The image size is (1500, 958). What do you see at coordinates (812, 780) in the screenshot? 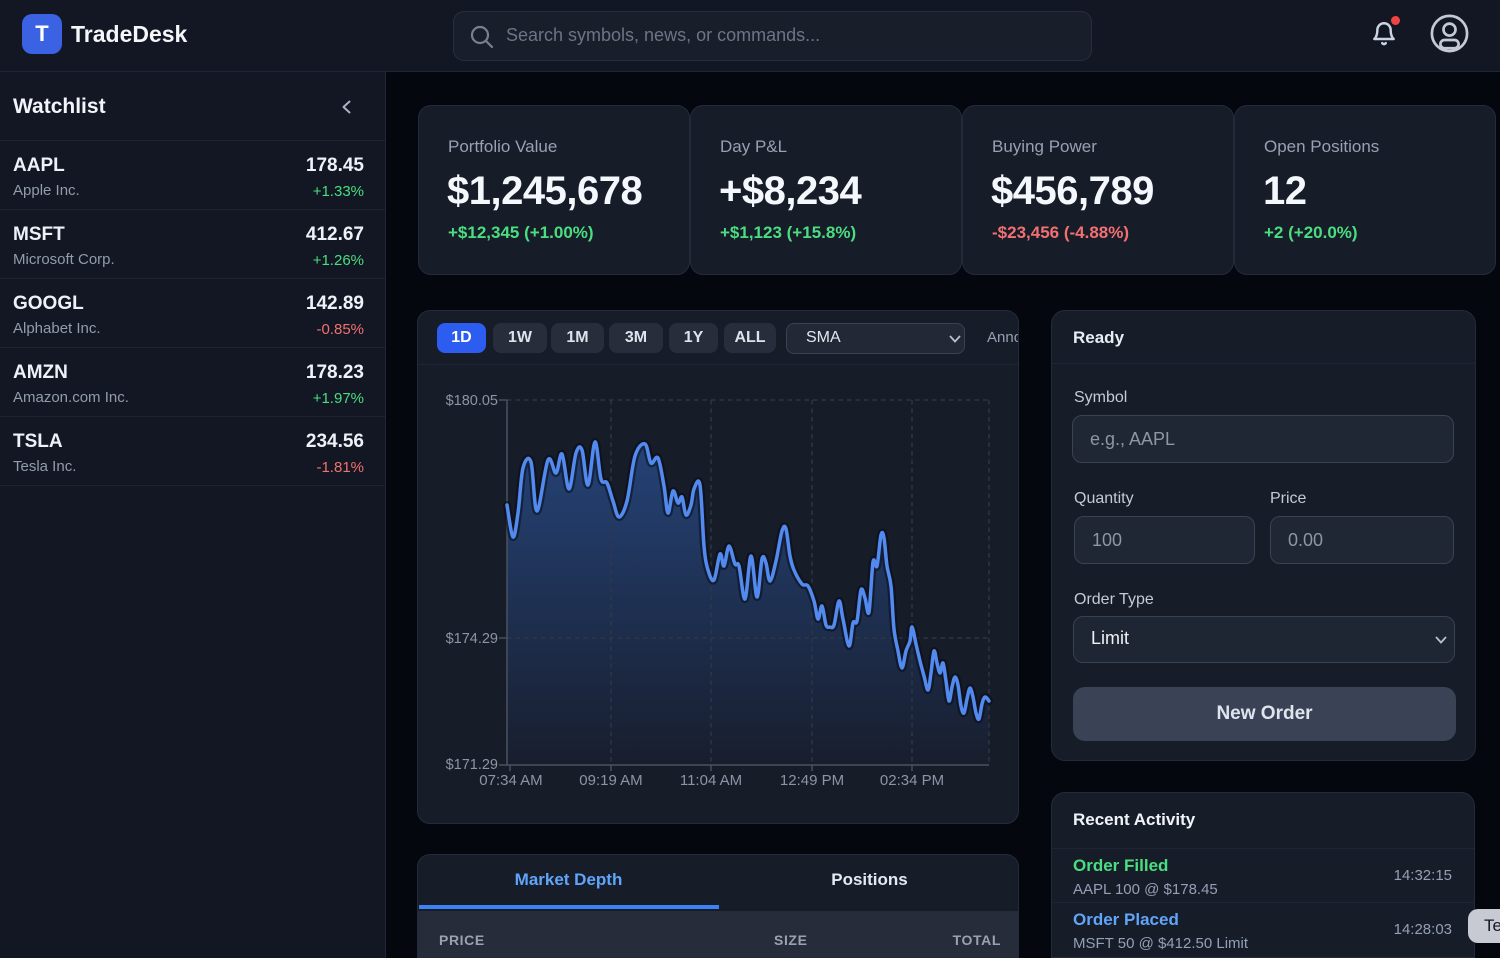
I see `svg-text: 12:49 PM` at bounding box center [812, 780].